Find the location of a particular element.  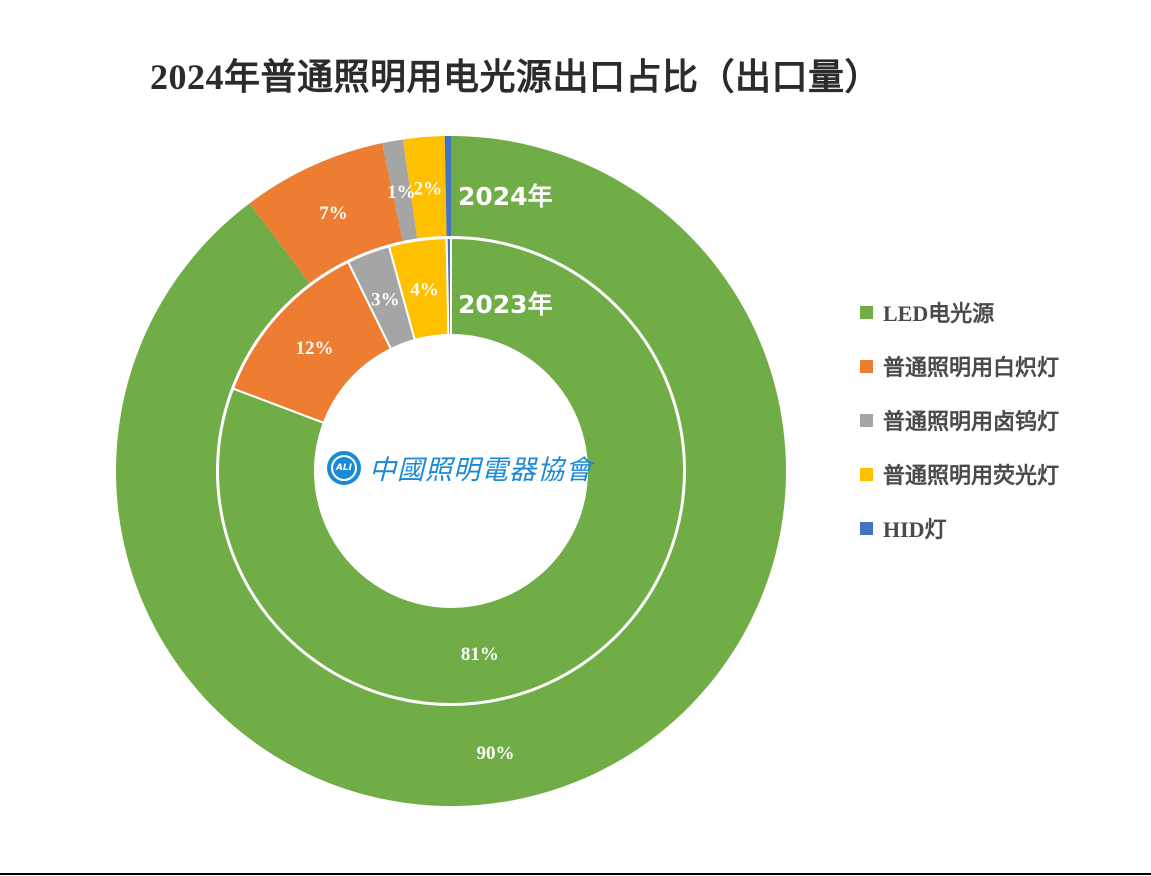

slice-2024年-3 is located at coordinates (424, 188).